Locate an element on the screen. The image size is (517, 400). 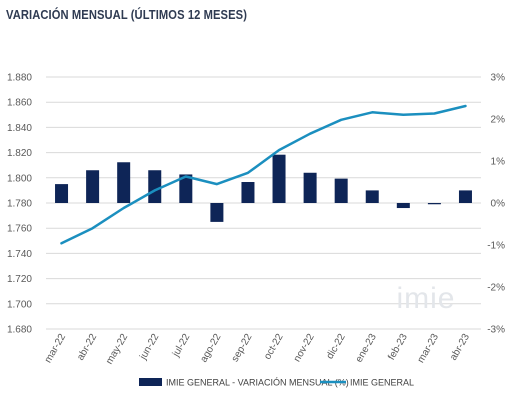
x-axis-tick-label: jun-22 is located at coordinates (149, 347).